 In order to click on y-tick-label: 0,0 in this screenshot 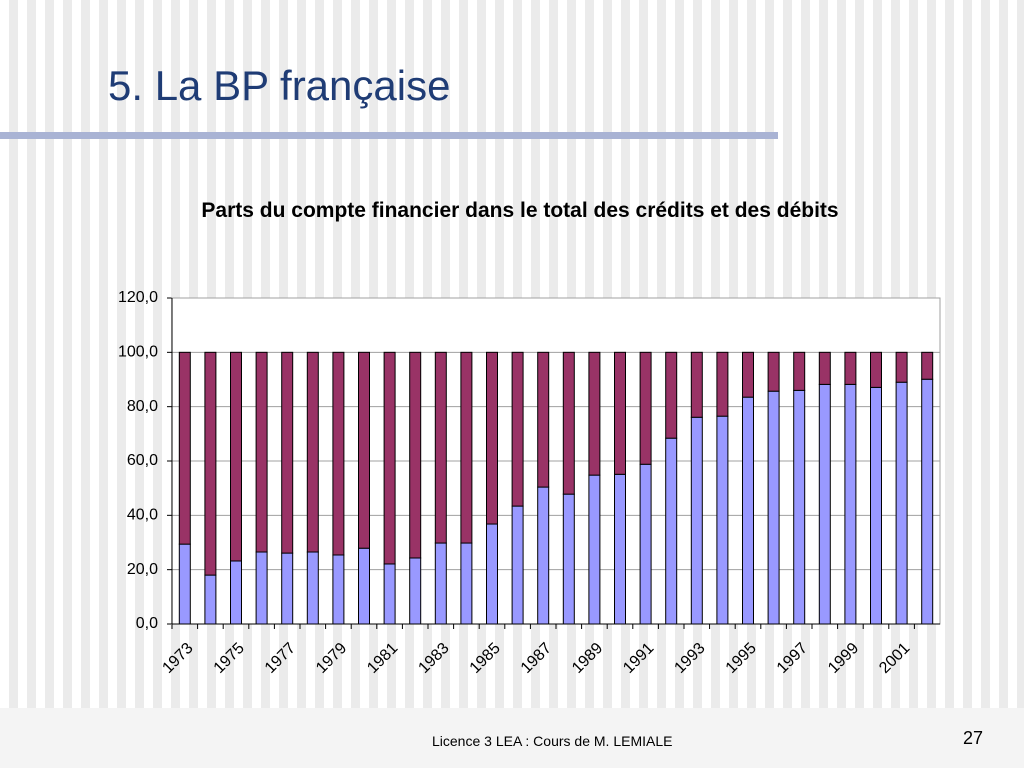, I will do `click(147, 623)`.